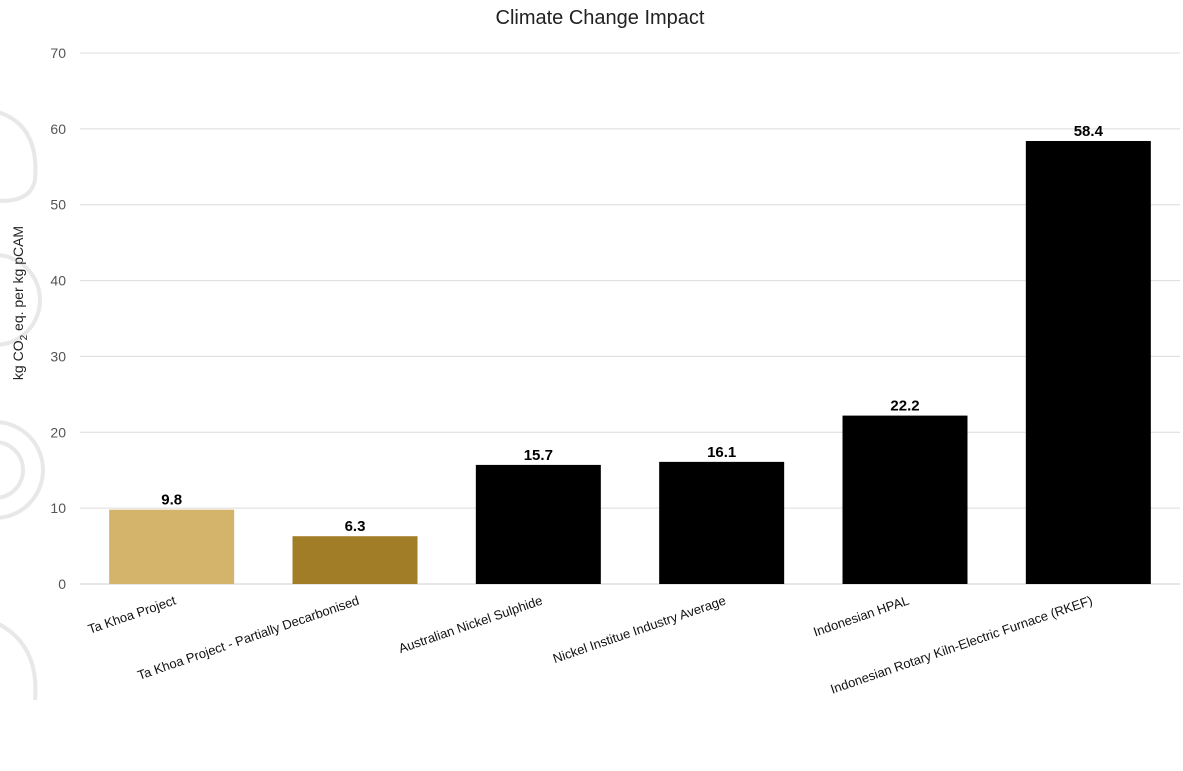 This screenshot has height=771, width=1183. Describe the element at coordinates (132, 615) in the screenshot. I see `category-label-0: Ta Khoa Project` at that location.